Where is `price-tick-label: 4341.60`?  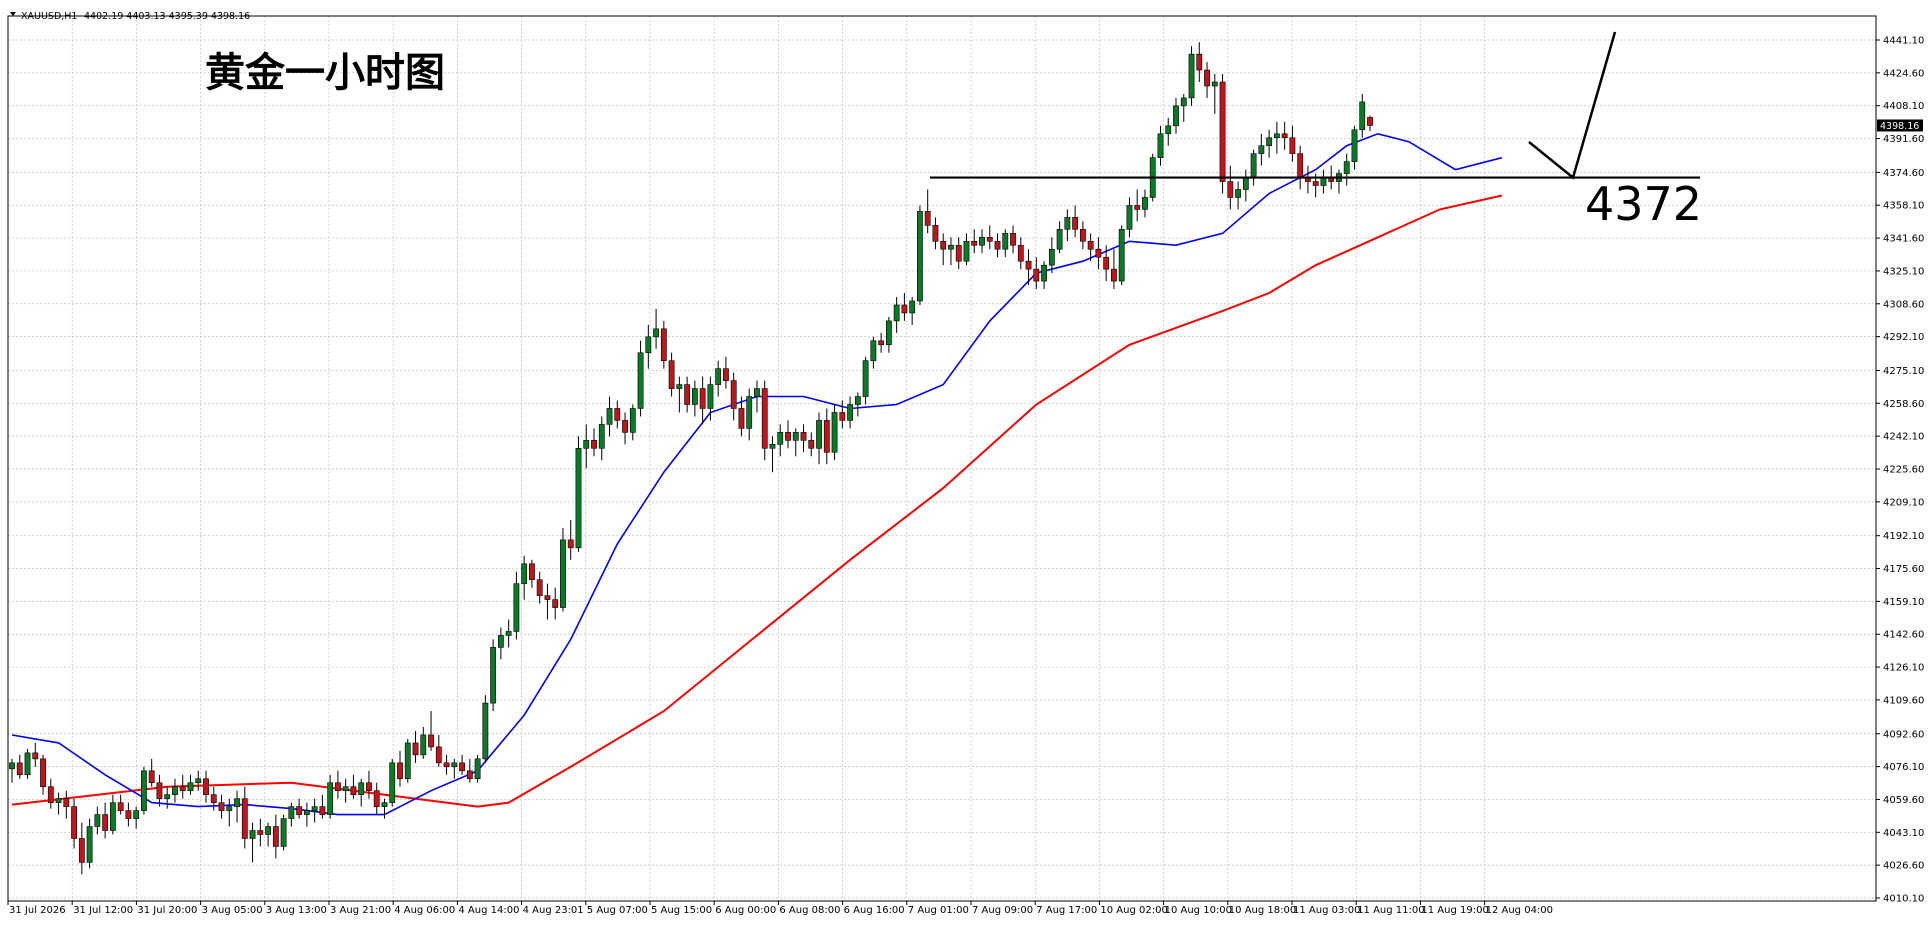 price-tick-label: 4341.60 is located at coordinates (1903, 239).